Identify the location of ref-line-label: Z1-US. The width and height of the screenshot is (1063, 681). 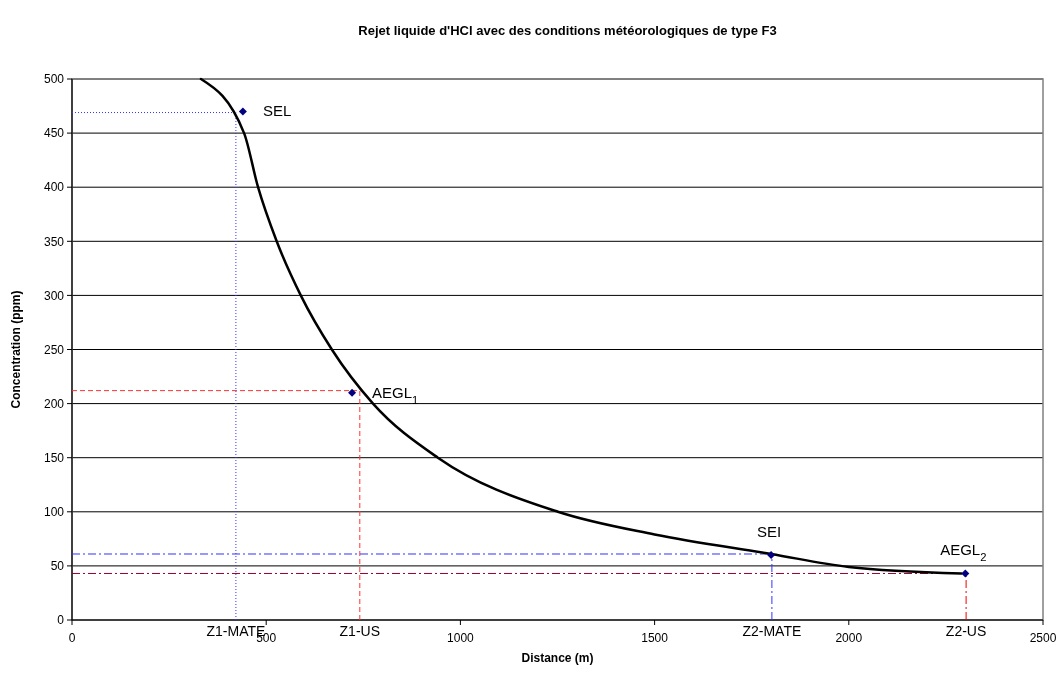
(360, 631).